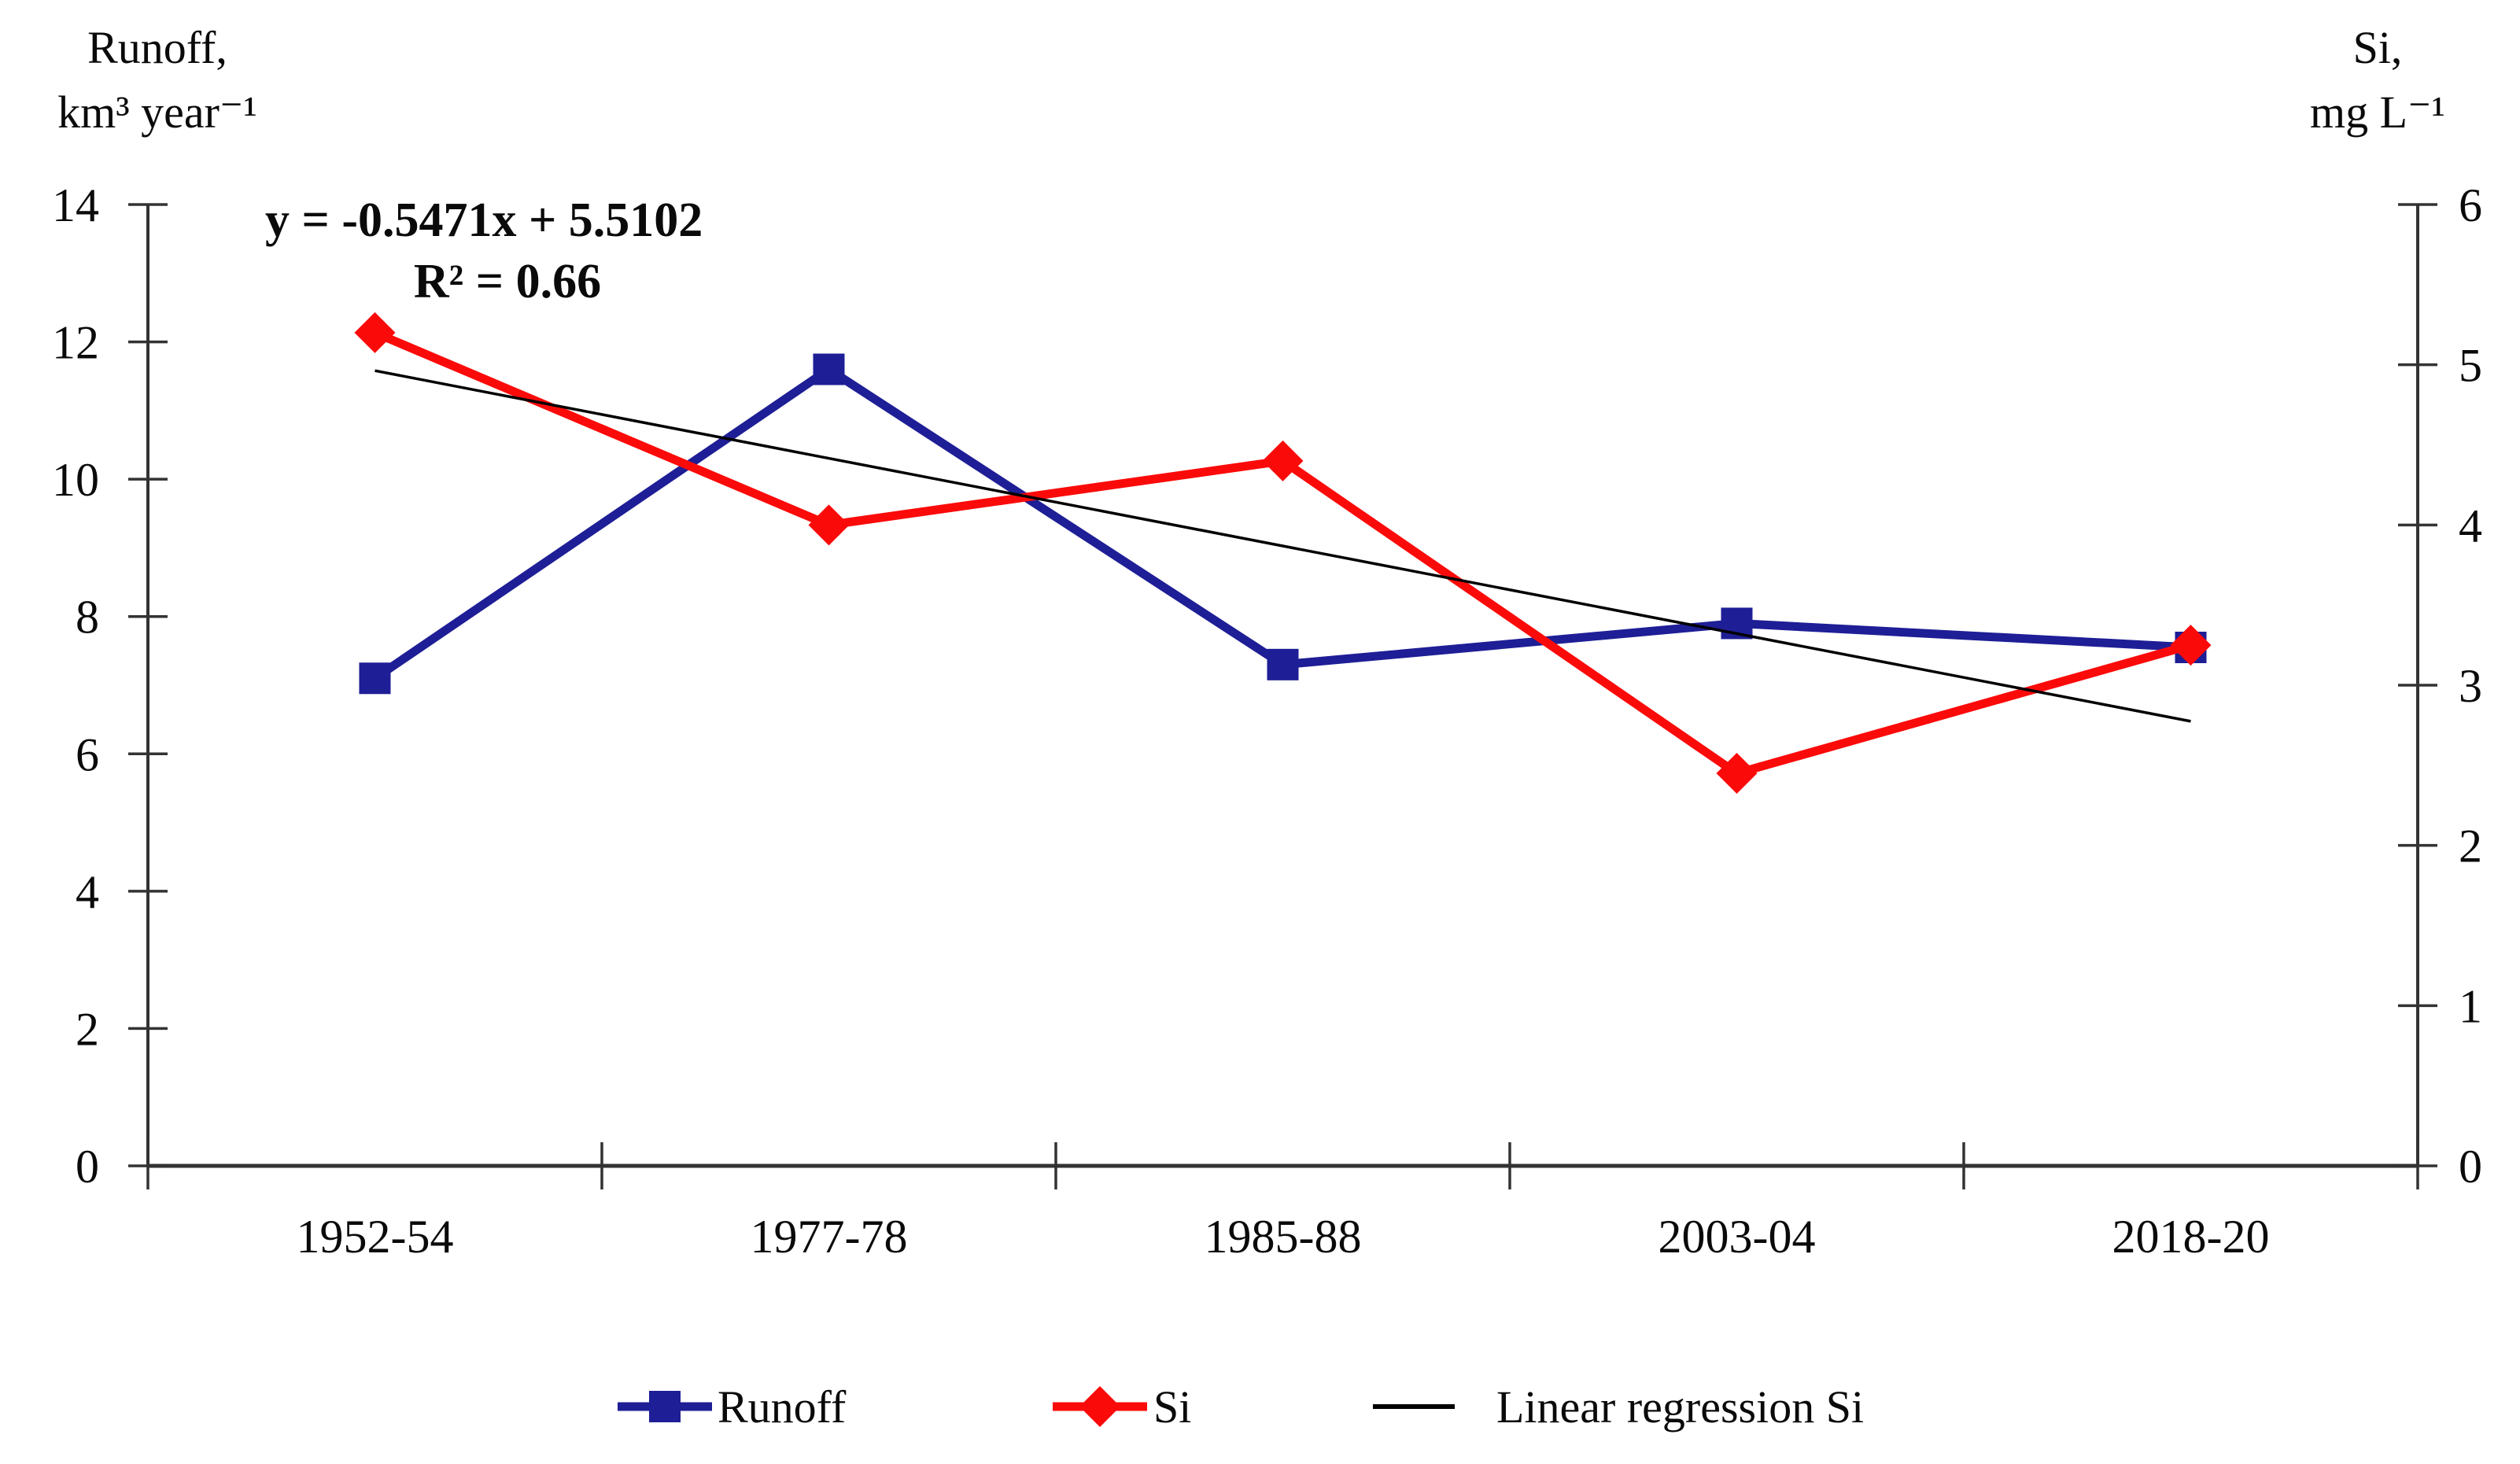 The width and height of the screenshot is (2520, 1464). I want to click on x-axis-category-label: 1952-54, so click(375, 1237).